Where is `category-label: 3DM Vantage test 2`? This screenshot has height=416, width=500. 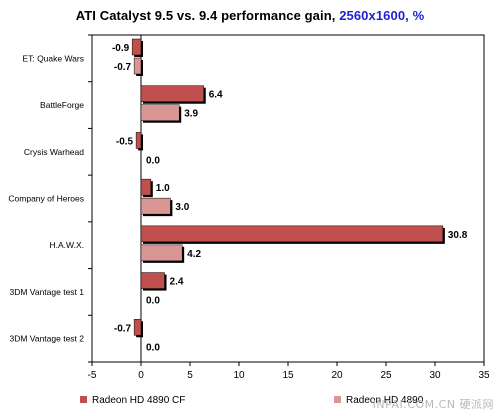 category-label: 3DM Vantage test 2 is located at coordinates (47, 339).